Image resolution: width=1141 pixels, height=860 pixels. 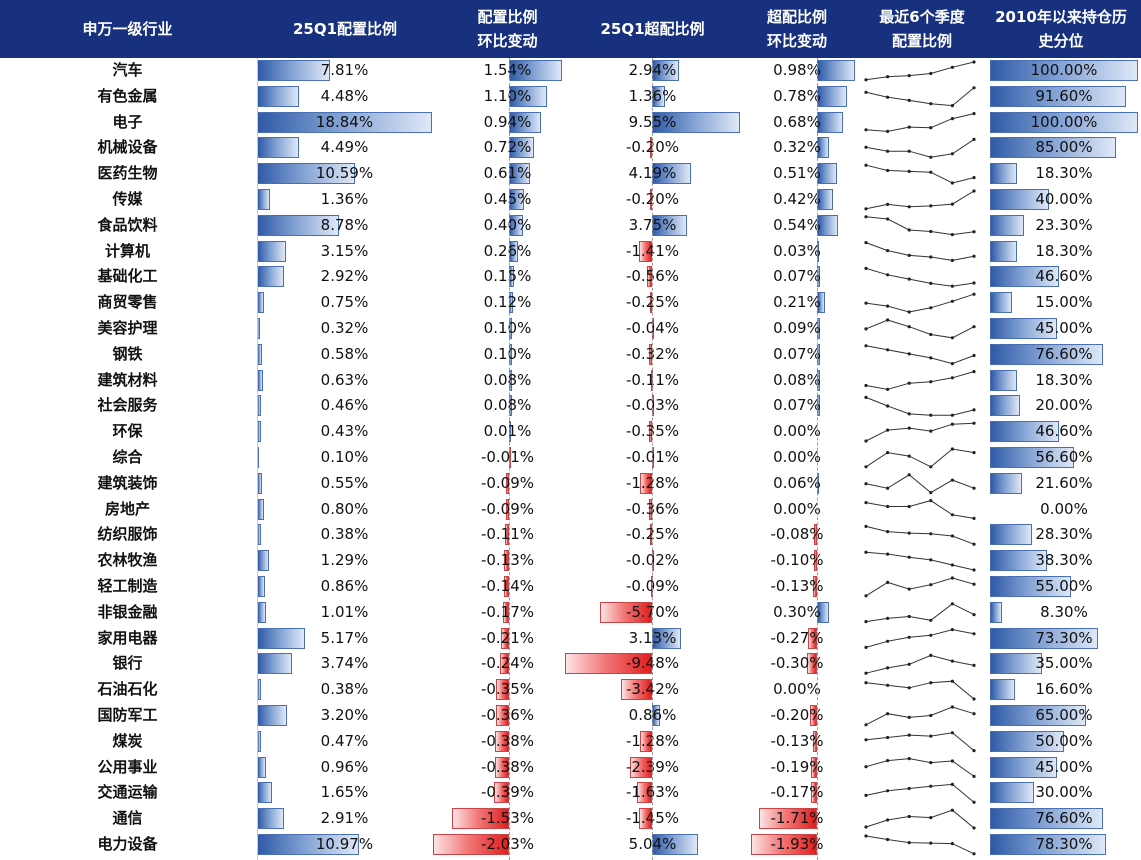 I want to click on over-change-value: 0.98%, so click(x=797, y=70).